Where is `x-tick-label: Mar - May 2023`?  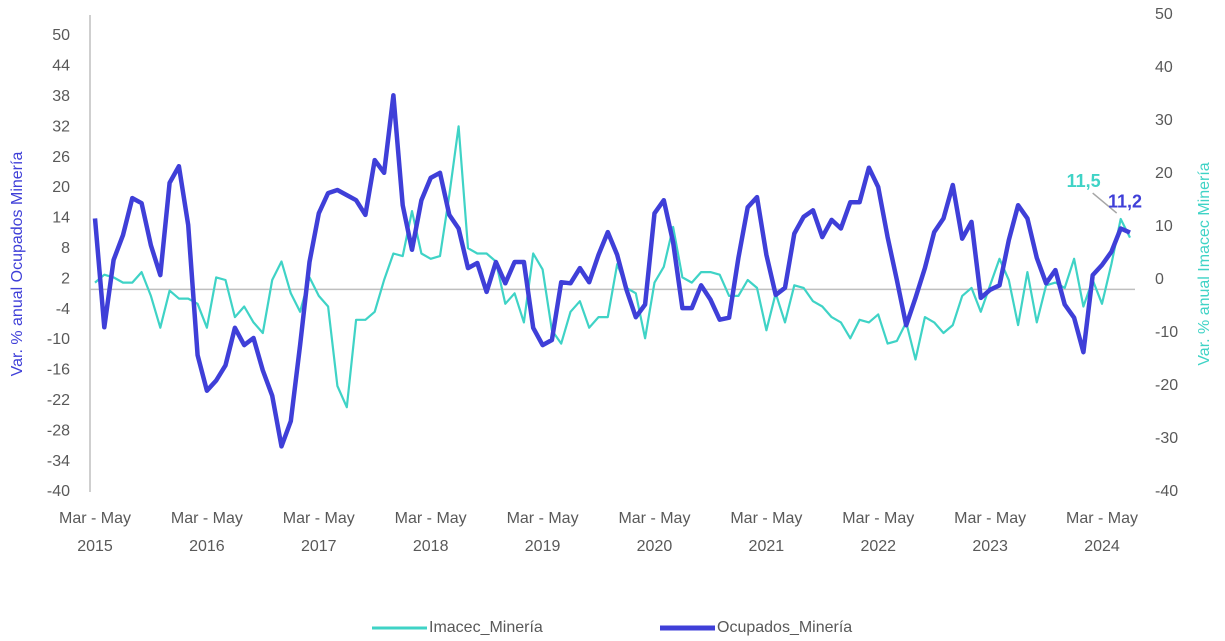 x-tick-label: Mar - May 2023 is located at coordinates (990, 532).